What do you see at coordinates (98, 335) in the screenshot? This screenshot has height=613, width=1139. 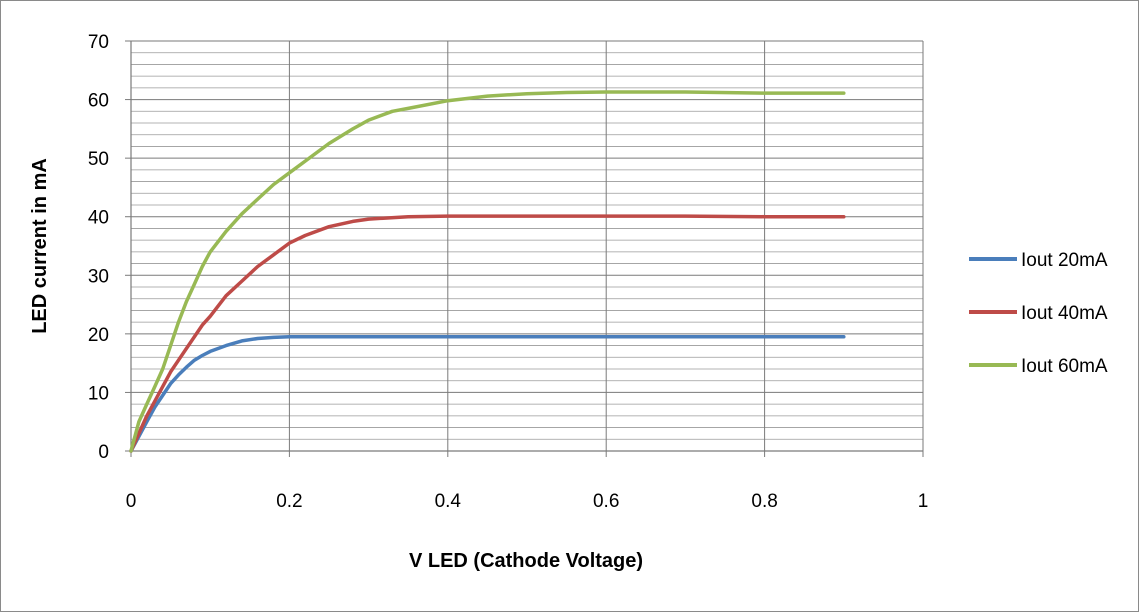 I see `y-tick-label: 20` at bounding box center [98, 335].